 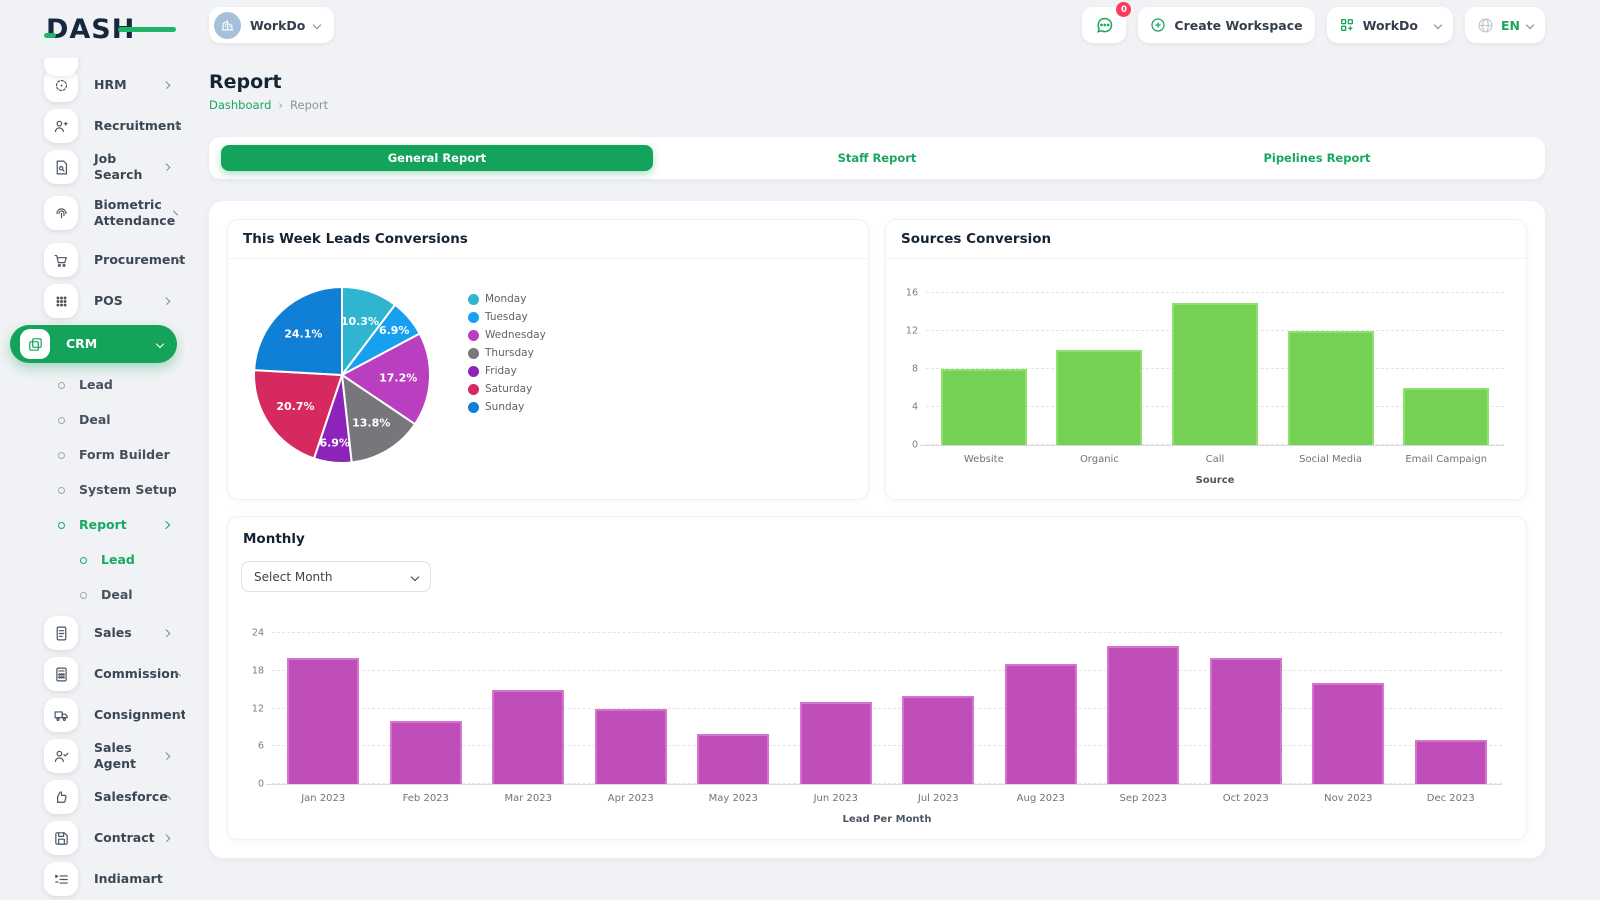 I want to click on sidebar-item-biometric-attendance: Biometric Attendance, so click(x=94, y=213).